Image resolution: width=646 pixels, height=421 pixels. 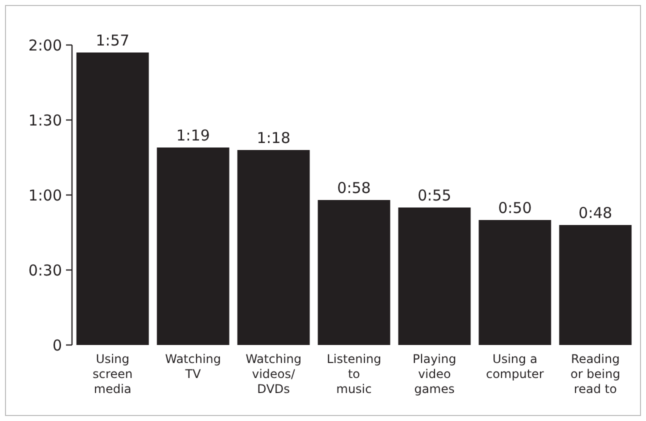 I want to click on data-label: 0:55, so click(x=435, y=195).